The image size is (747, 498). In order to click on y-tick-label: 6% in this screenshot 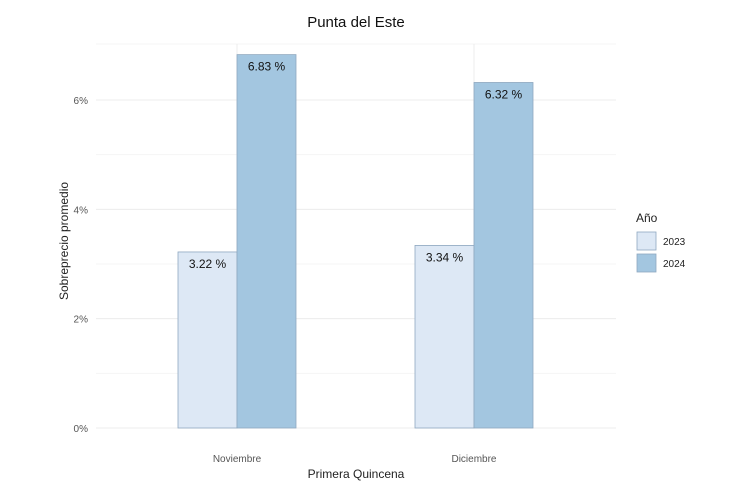, I will do `click(81, 101)`.